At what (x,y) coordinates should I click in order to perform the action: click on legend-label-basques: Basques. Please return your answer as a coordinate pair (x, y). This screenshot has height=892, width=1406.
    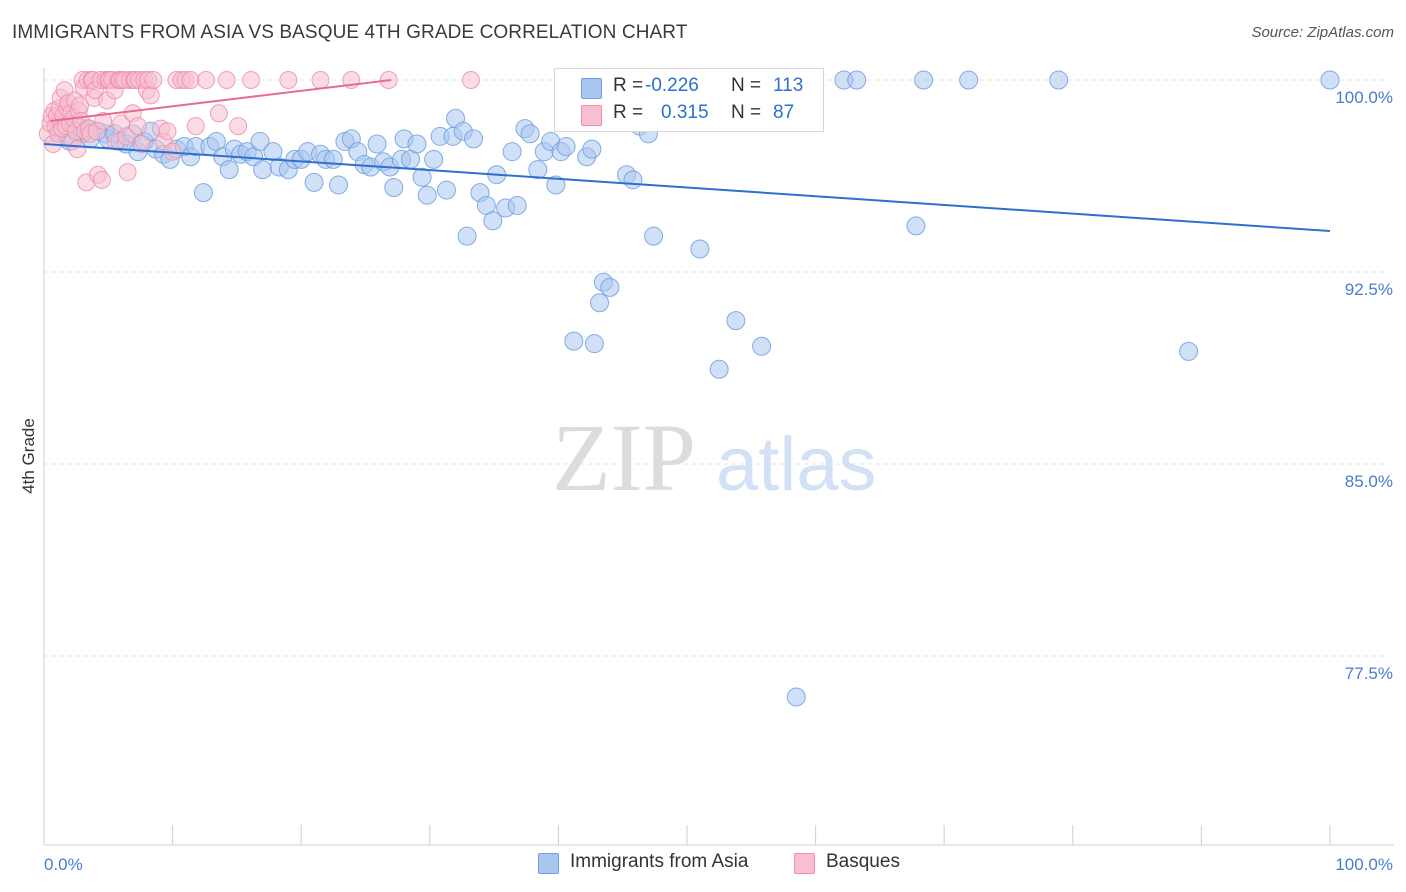
    Looking at the image, I should click on (863, 861).